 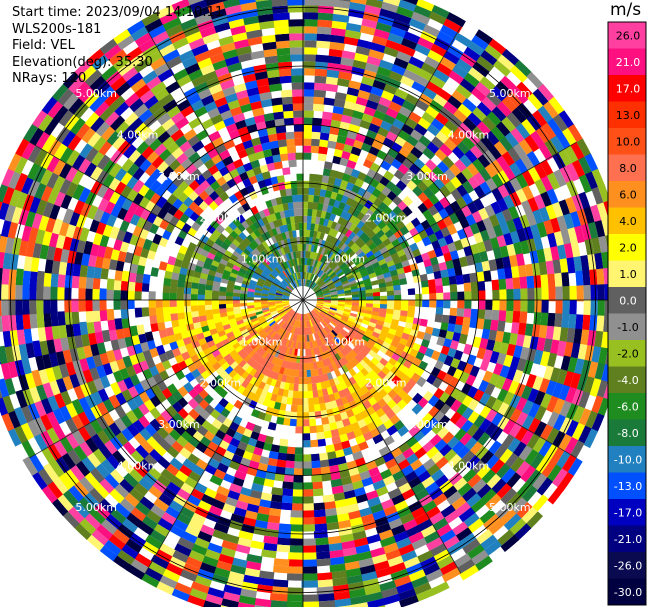 What do you see at coordinates (43, 45) in the screenshot?
I see `field-name: Field: VEL` at bounding box center [43, 45].